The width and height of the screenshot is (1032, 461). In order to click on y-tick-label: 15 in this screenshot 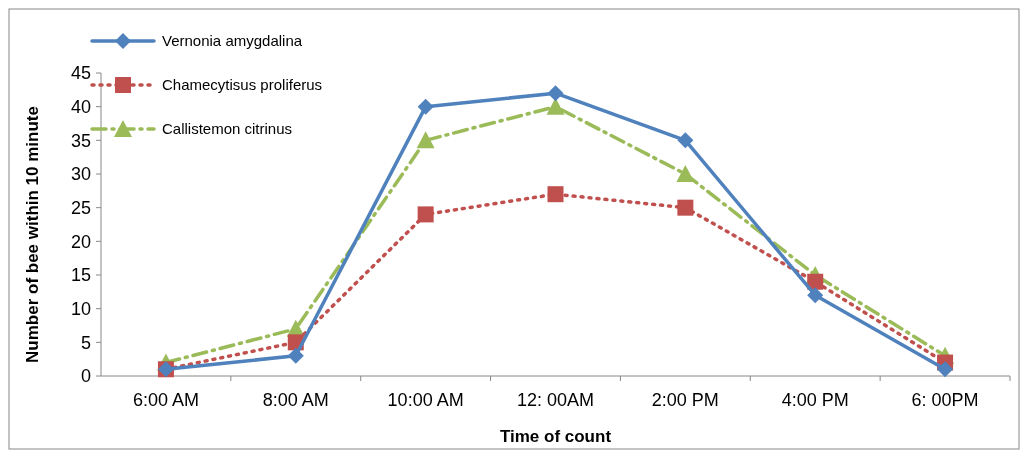, I will do `click(80, 275)`.